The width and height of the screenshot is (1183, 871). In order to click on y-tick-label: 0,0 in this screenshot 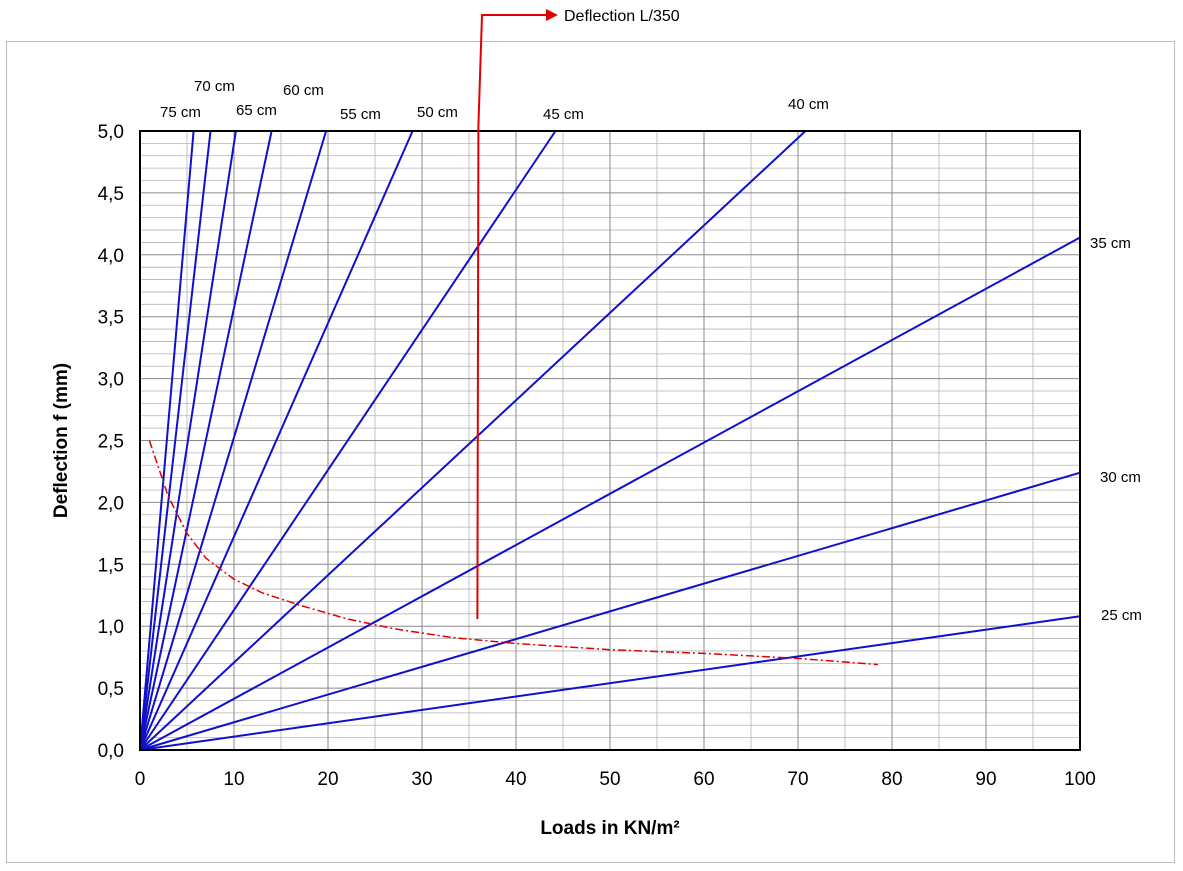, I will do `click(111, 751)`.